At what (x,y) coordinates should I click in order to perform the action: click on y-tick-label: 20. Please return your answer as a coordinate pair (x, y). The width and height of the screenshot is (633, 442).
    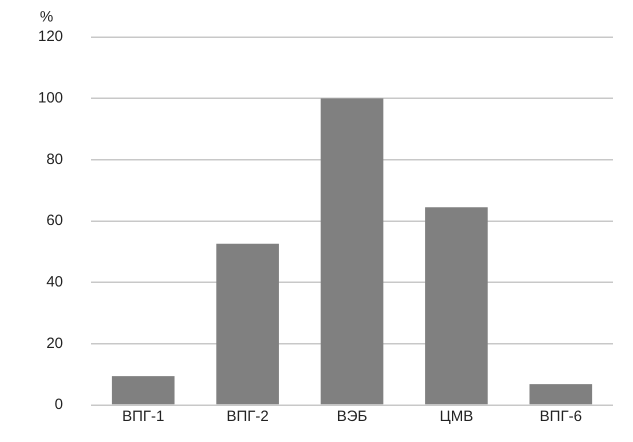
    Looking at the image, I should click on (55, 343).